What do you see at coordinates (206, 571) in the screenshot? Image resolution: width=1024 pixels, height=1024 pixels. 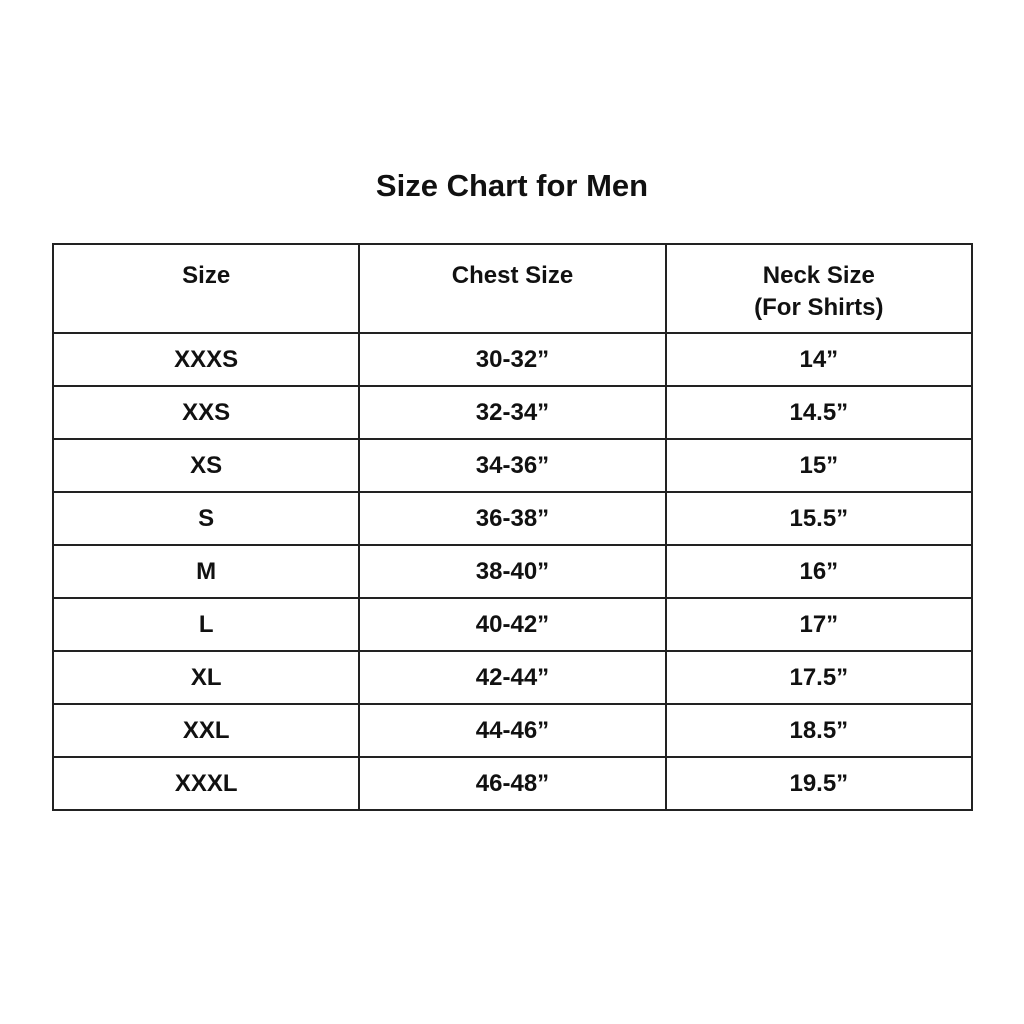 I see `cell-size: M` at bounding box center [206, 571].